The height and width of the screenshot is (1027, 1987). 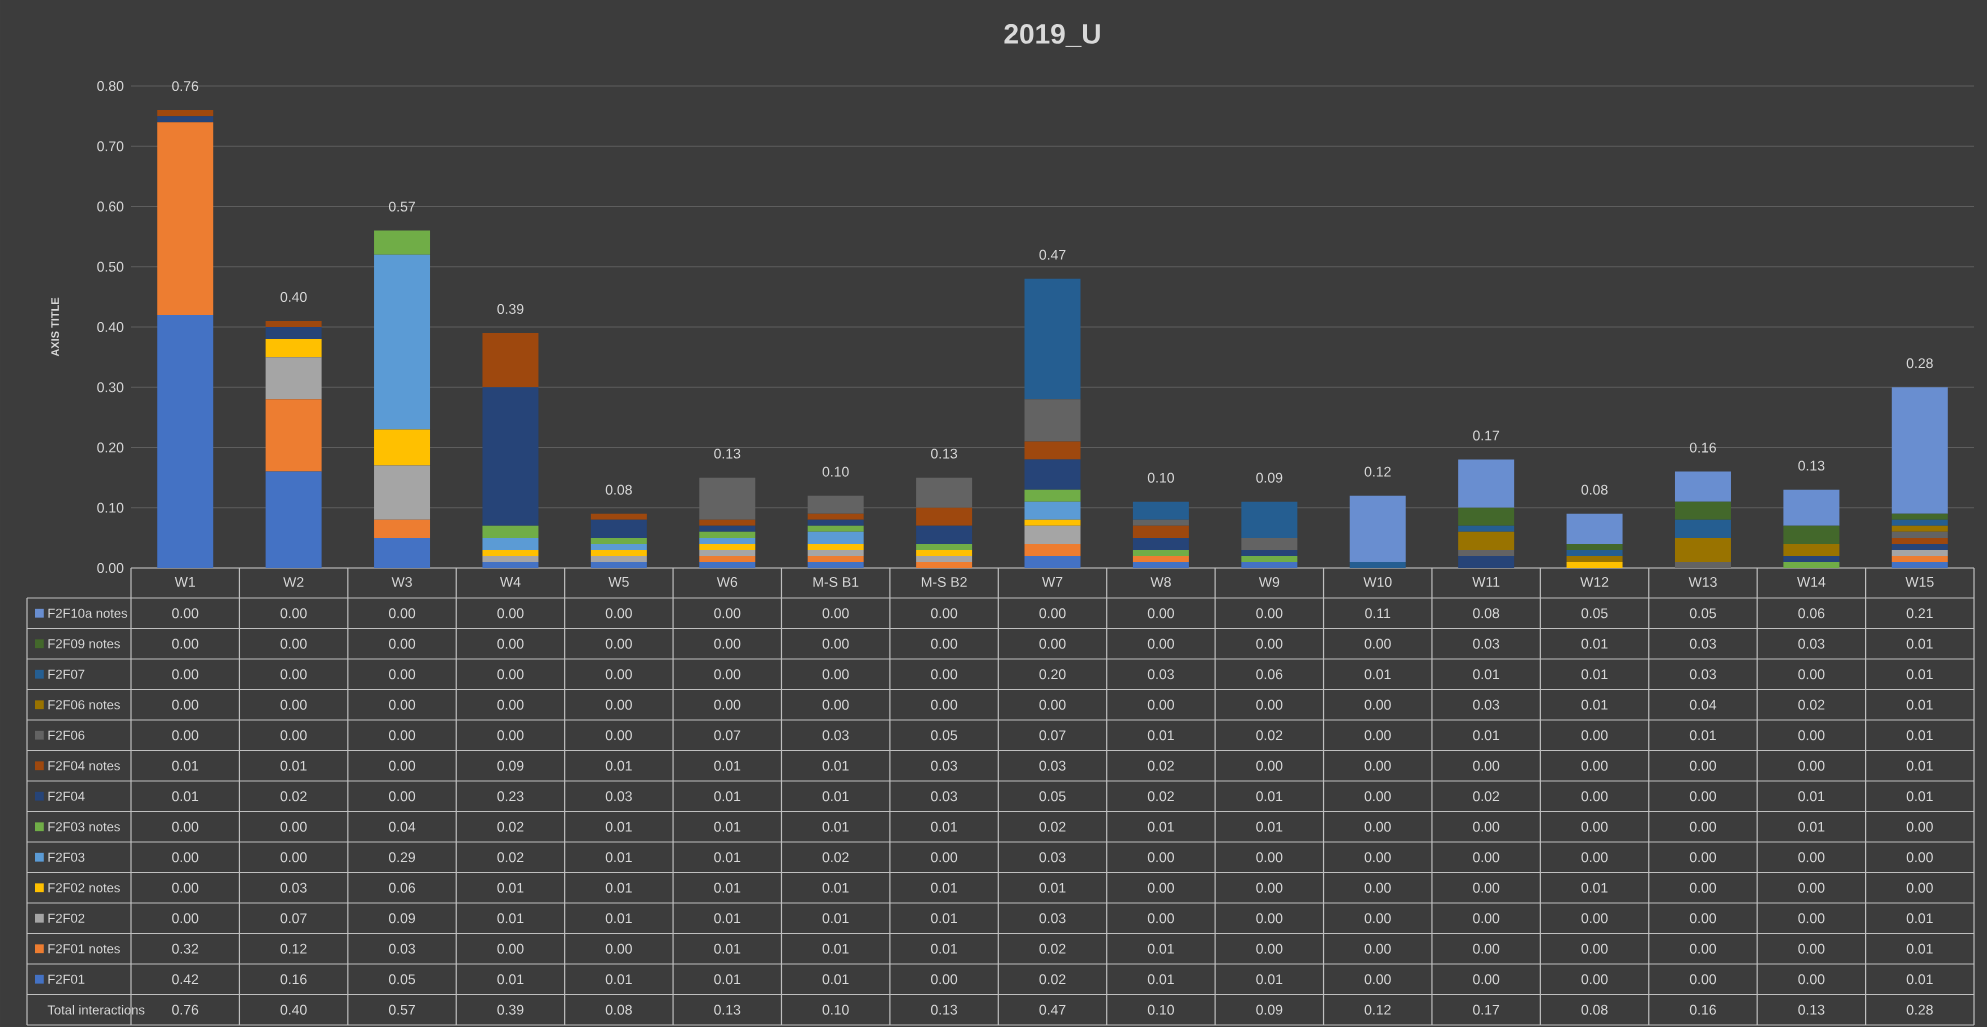 What do you see at coordinates (1594, 582) in the screenshot?
I see `x-tick-label: W12` at bounding box center [1594, 582].